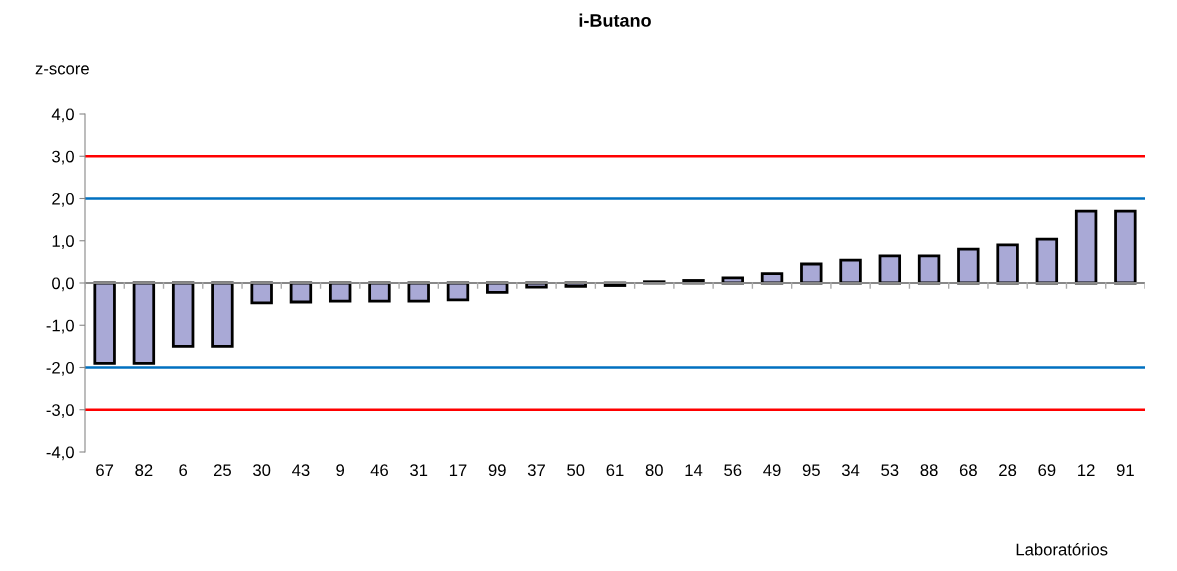 The image size is (1177, 571). Describe the element at coordinates (772, 470) in the screenshot. I see `x-tick-label: 49` at that location.